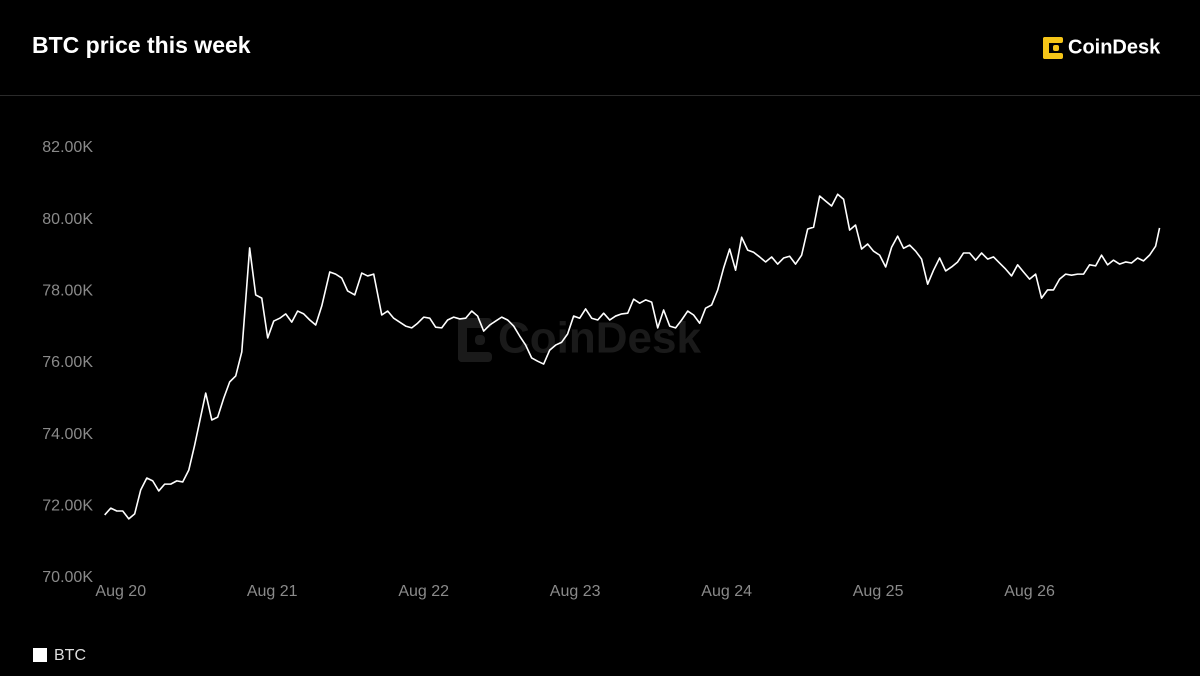 The width and height of the screenshot is (1200, 676). What do you see at coordinates (67, 577) in the screenshot?
I see `y-tick-label: 70.00K` at bounding box center [67, 577].